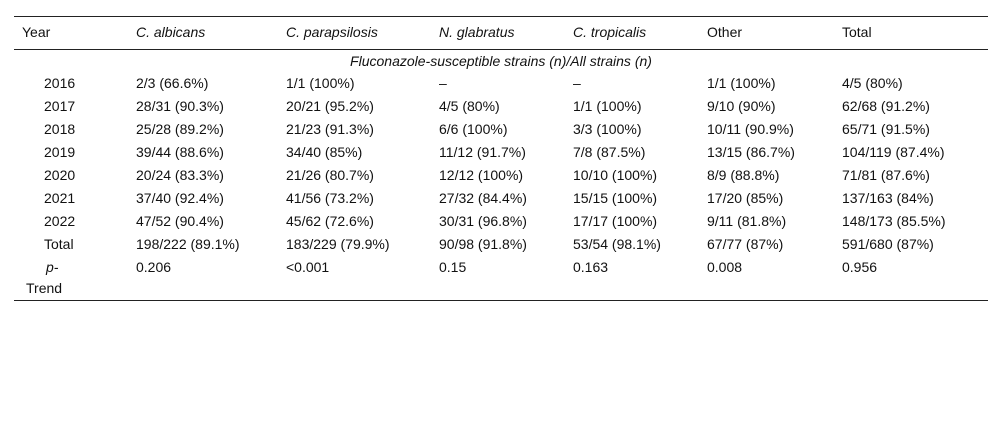 This screenshot has height=447, width=1000. Describe the element at coordinates (477, 32) in the screenshot. I see `header-n-glabratus: N. glabratus` at that location.